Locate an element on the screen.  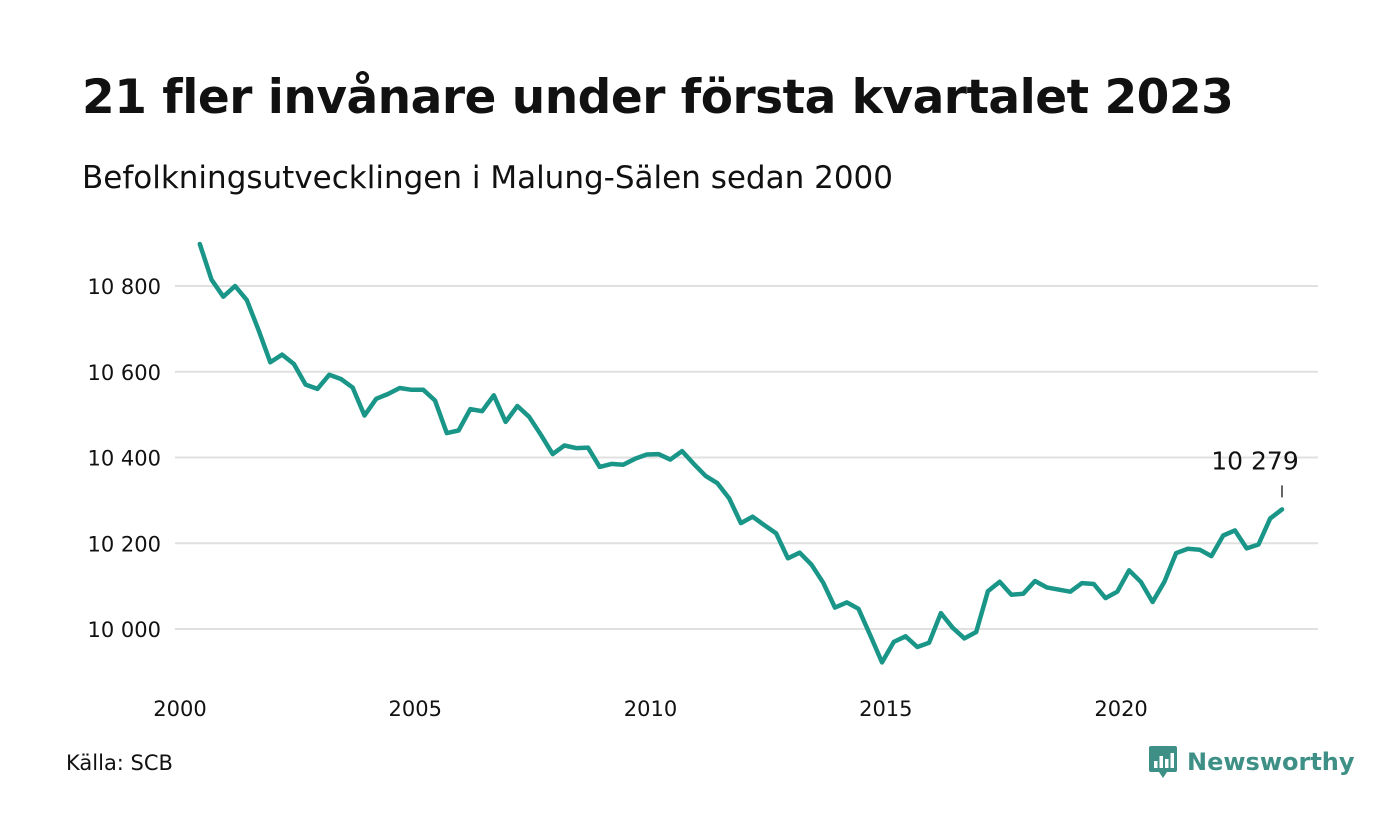
annotation-group: 10 279 is located at coordinates (1255, 472).